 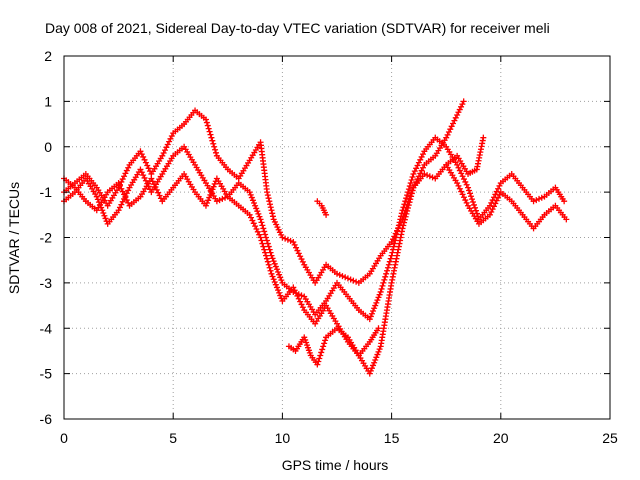 I want to click on series-track-f, so click(x=465, y=155).